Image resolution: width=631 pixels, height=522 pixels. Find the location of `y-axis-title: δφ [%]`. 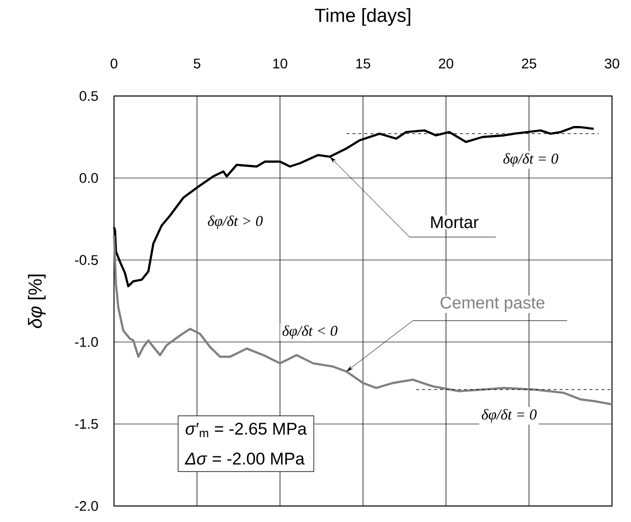

y-axis-title: δφ [%] is located at coordinates (37, 301).